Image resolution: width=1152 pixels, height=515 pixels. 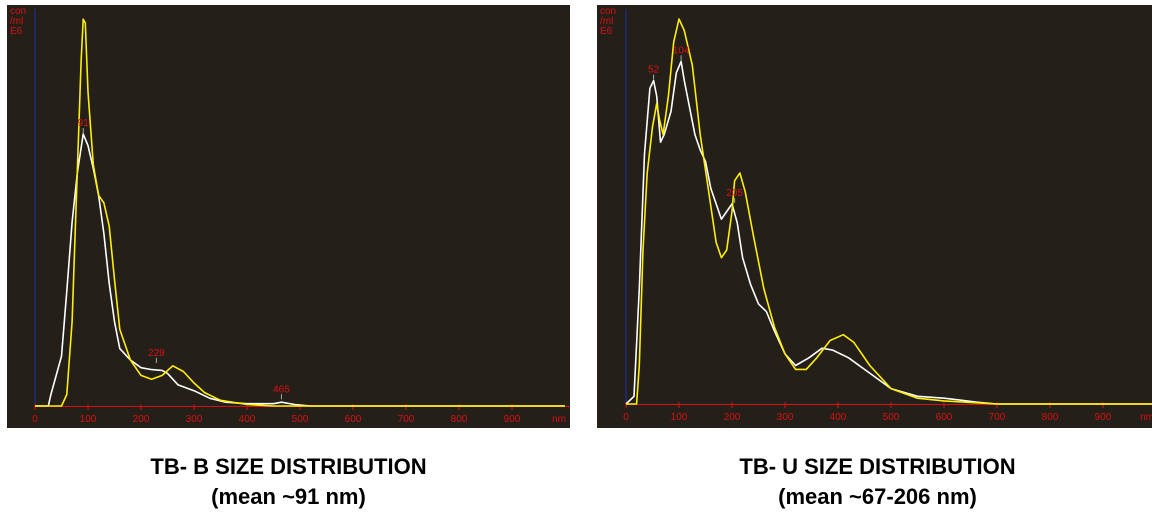 I want to click on caption-title: TB- U SIZE DISTRIBUTION, so click(x=877, y=466).